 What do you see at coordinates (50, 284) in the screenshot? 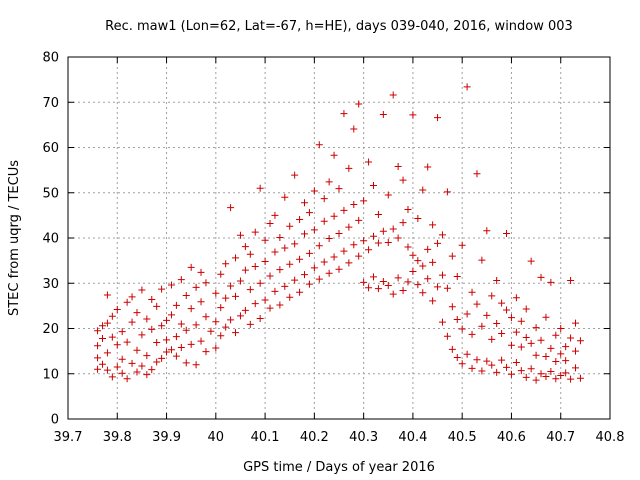
I see `y-tick-label: 30` at bounding box center [50, 284].